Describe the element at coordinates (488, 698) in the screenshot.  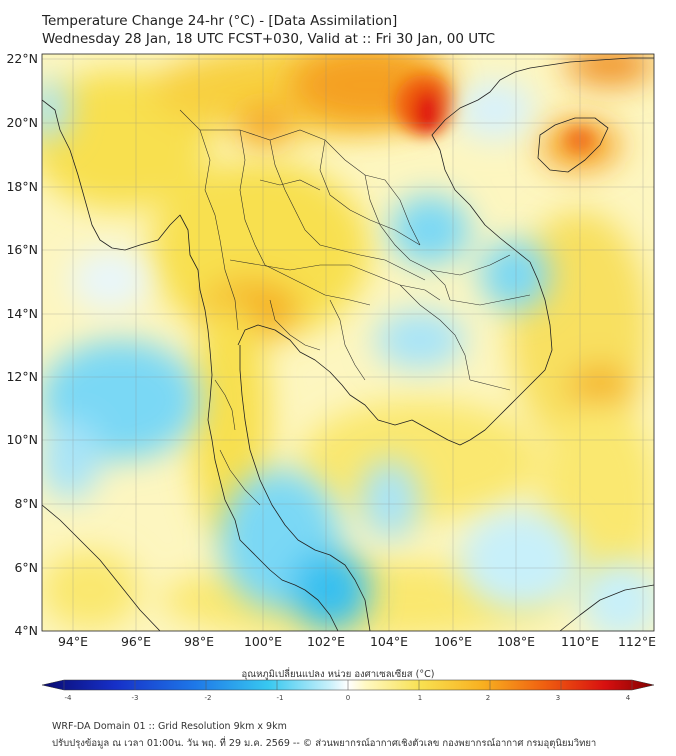
I see `colorbar-tick-label: 2` at that location.